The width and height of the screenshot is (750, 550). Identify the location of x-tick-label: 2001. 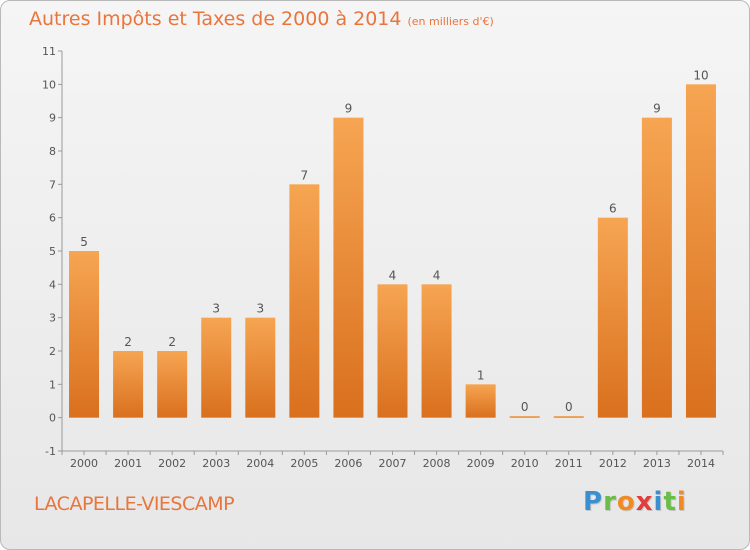
(128, 463).